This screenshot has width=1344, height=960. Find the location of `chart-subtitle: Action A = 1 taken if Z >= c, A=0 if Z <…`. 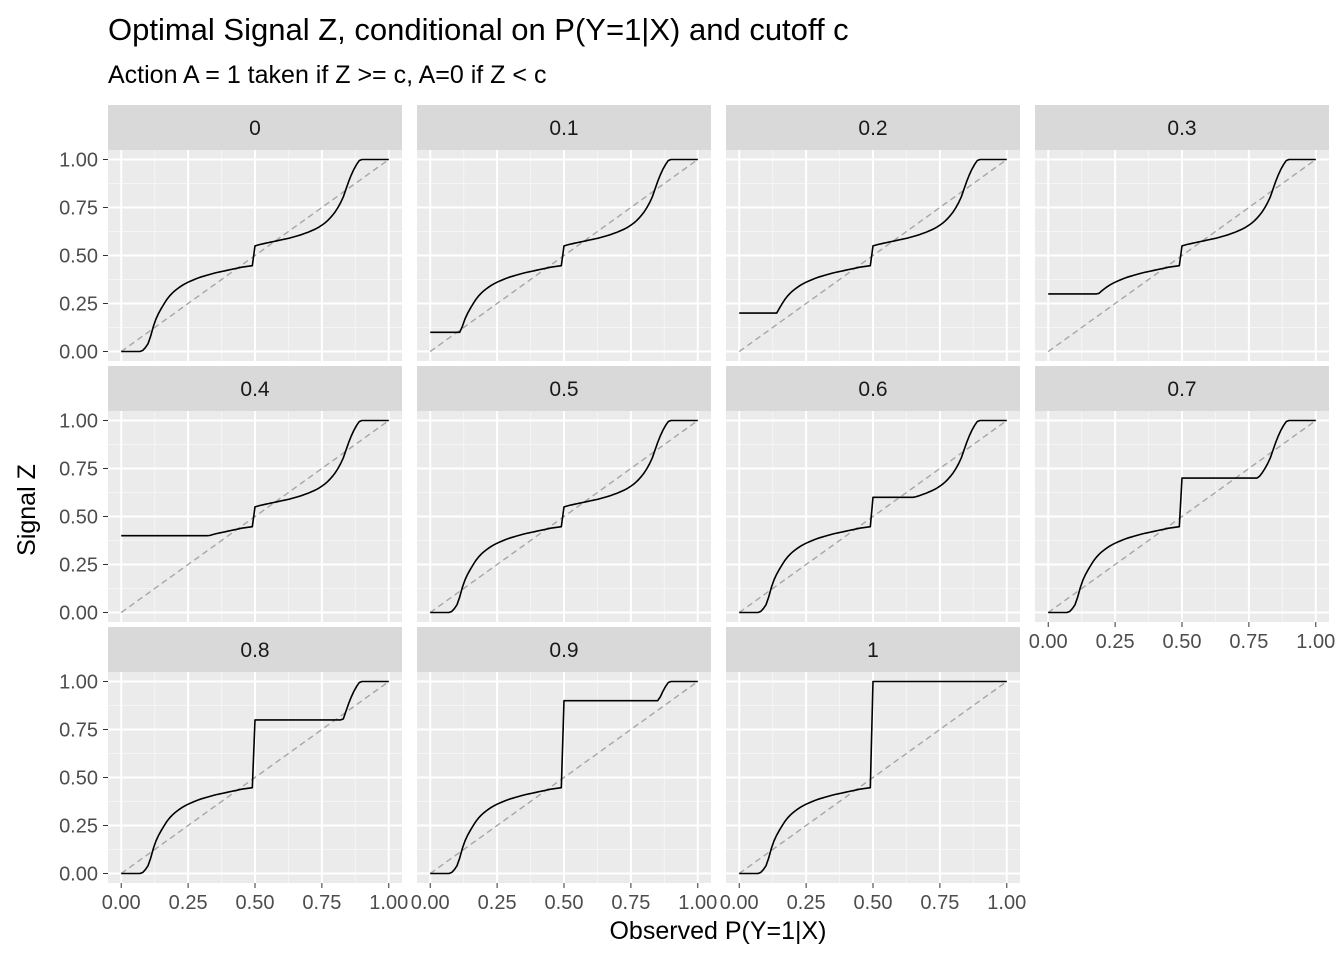

chart-subtitle: Action A = 1 taken if Z >= c, A=0 if Z <… is located at coordinates (327, 75).